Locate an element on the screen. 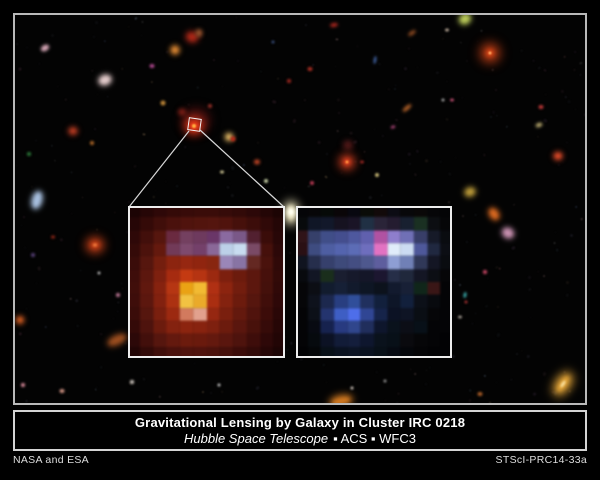 The image size is (600, 480). lensed-galaxy-visible-red-pixels is located at coordinates (206, 282).